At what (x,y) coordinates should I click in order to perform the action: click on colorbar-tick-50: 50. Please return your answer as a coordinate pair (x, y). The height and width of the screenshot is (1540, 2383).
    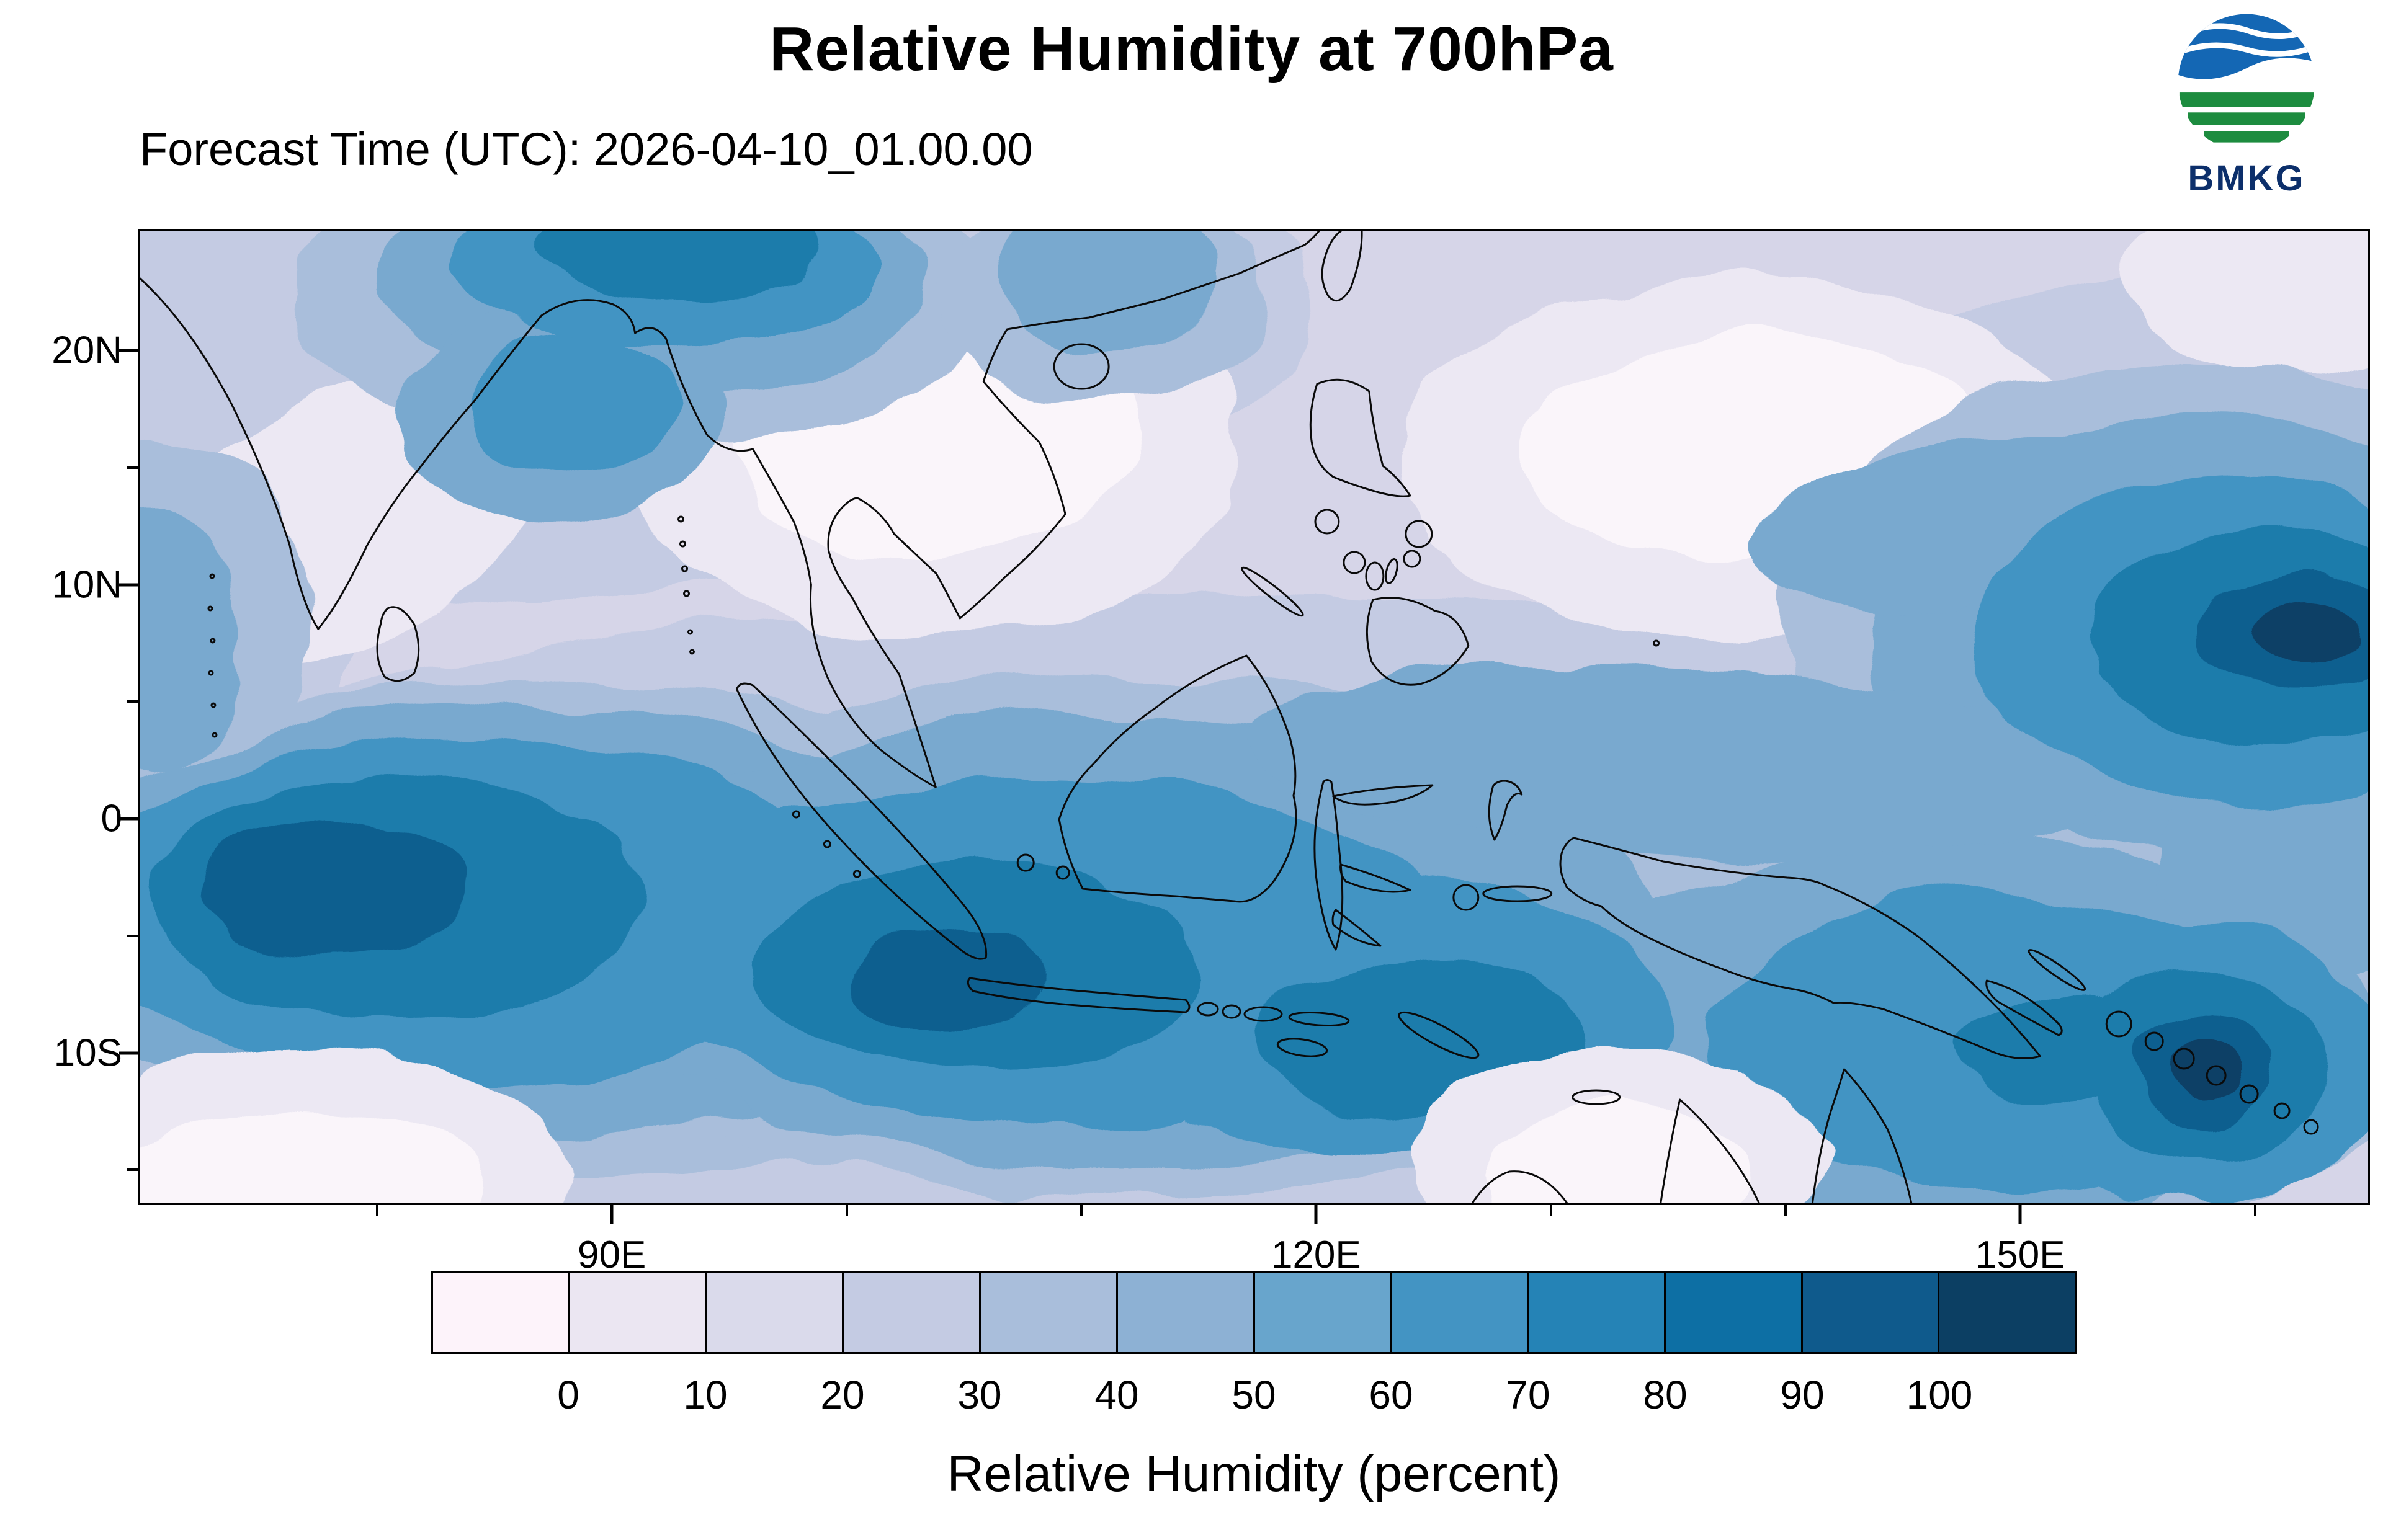
    Looking at the image, I should click on (1254, 1395).